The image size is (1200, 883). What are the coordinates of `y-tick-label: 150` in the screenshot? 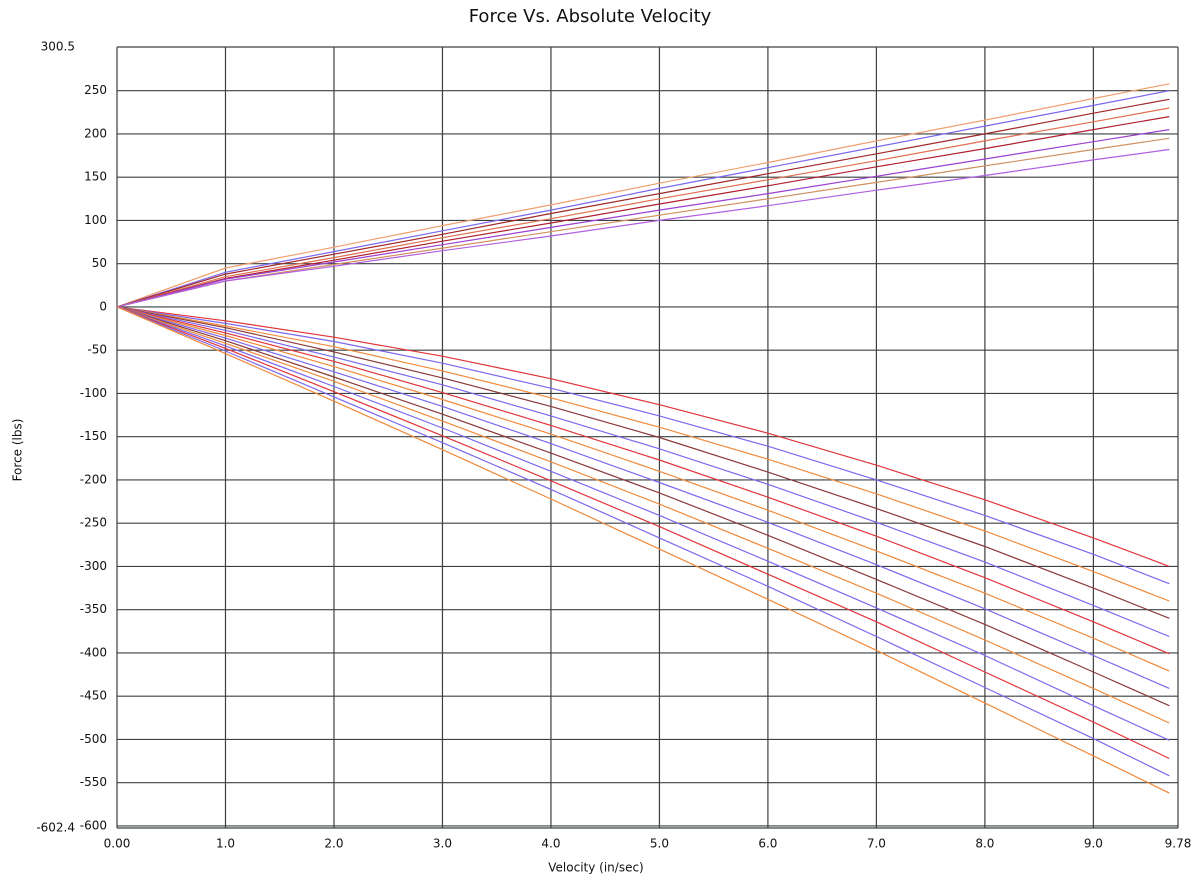 It's located at (95, 177).